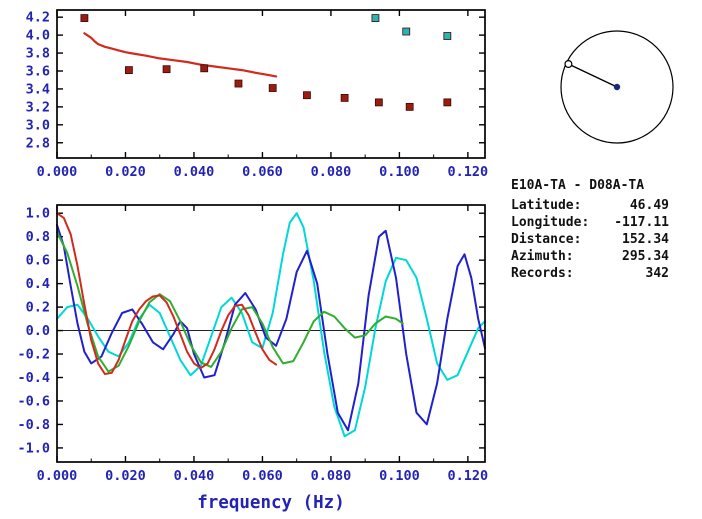 The height and width of the screenshot is (519, 702). I want to click on y-tick-label: 1.0, so click(38, 214).